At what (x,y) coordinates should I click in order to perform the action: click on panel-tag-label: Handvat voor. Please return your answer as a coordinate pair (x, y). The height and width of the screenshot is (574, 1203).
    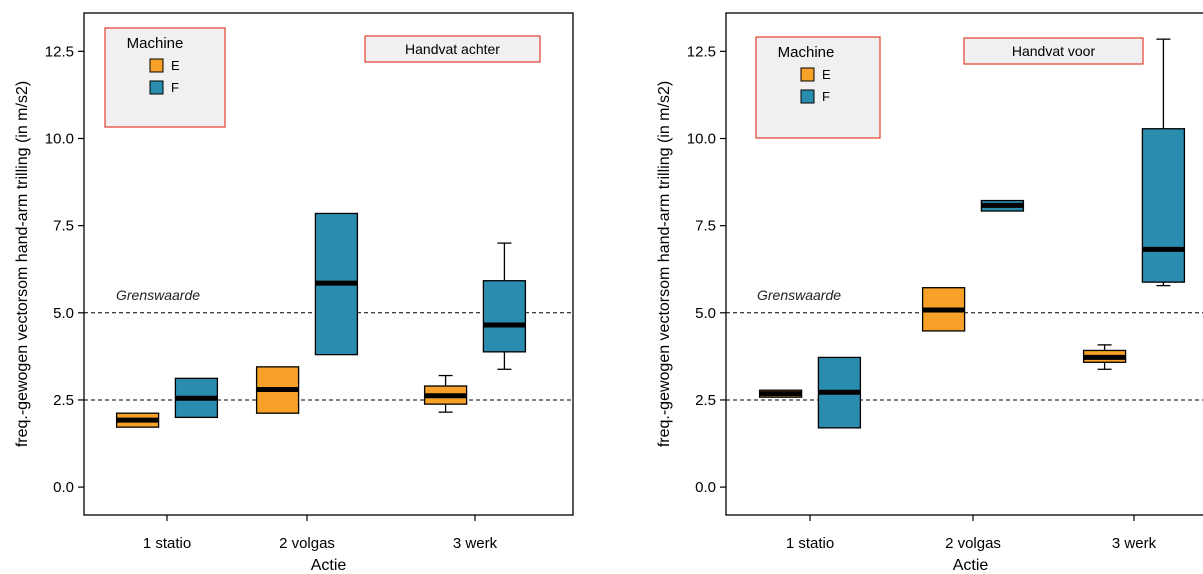
    Looking at the image, I should click on (1054, 51).